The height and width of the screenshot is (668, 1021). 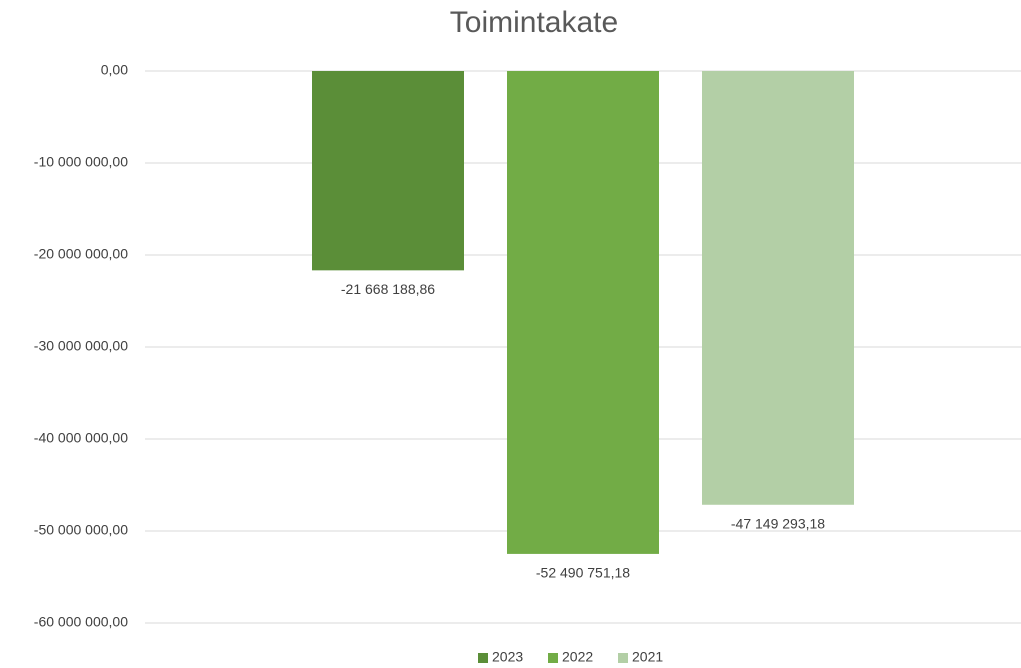 I want to click on legend-label: 2022, so click(x=577, y=657).